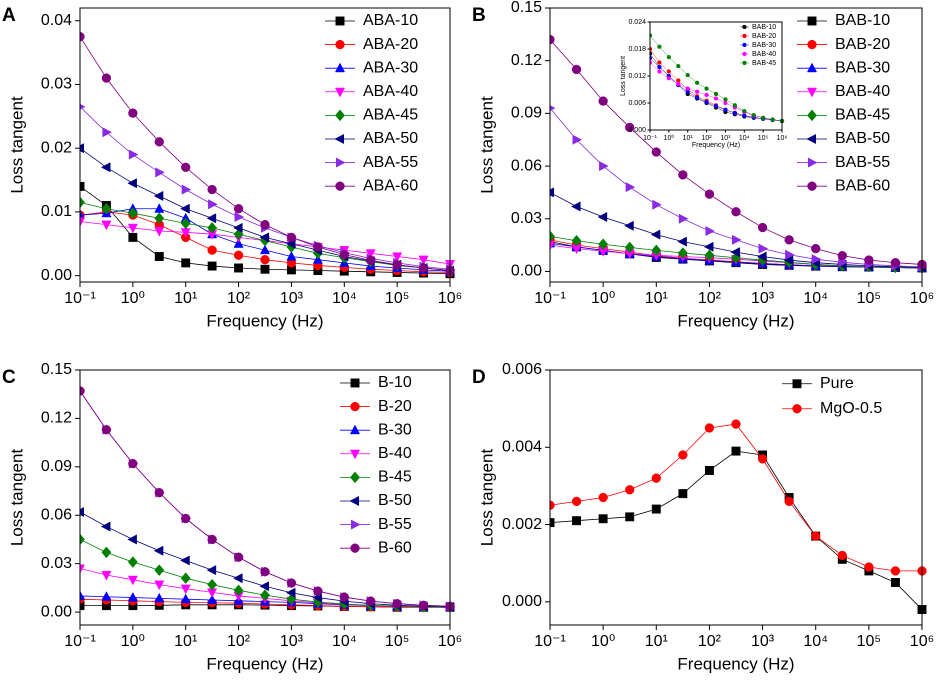  What do you see at coordinates (390, 44) in the screenshot?
I see `legend-label: ABA-20` at bounding box center [390, 44].